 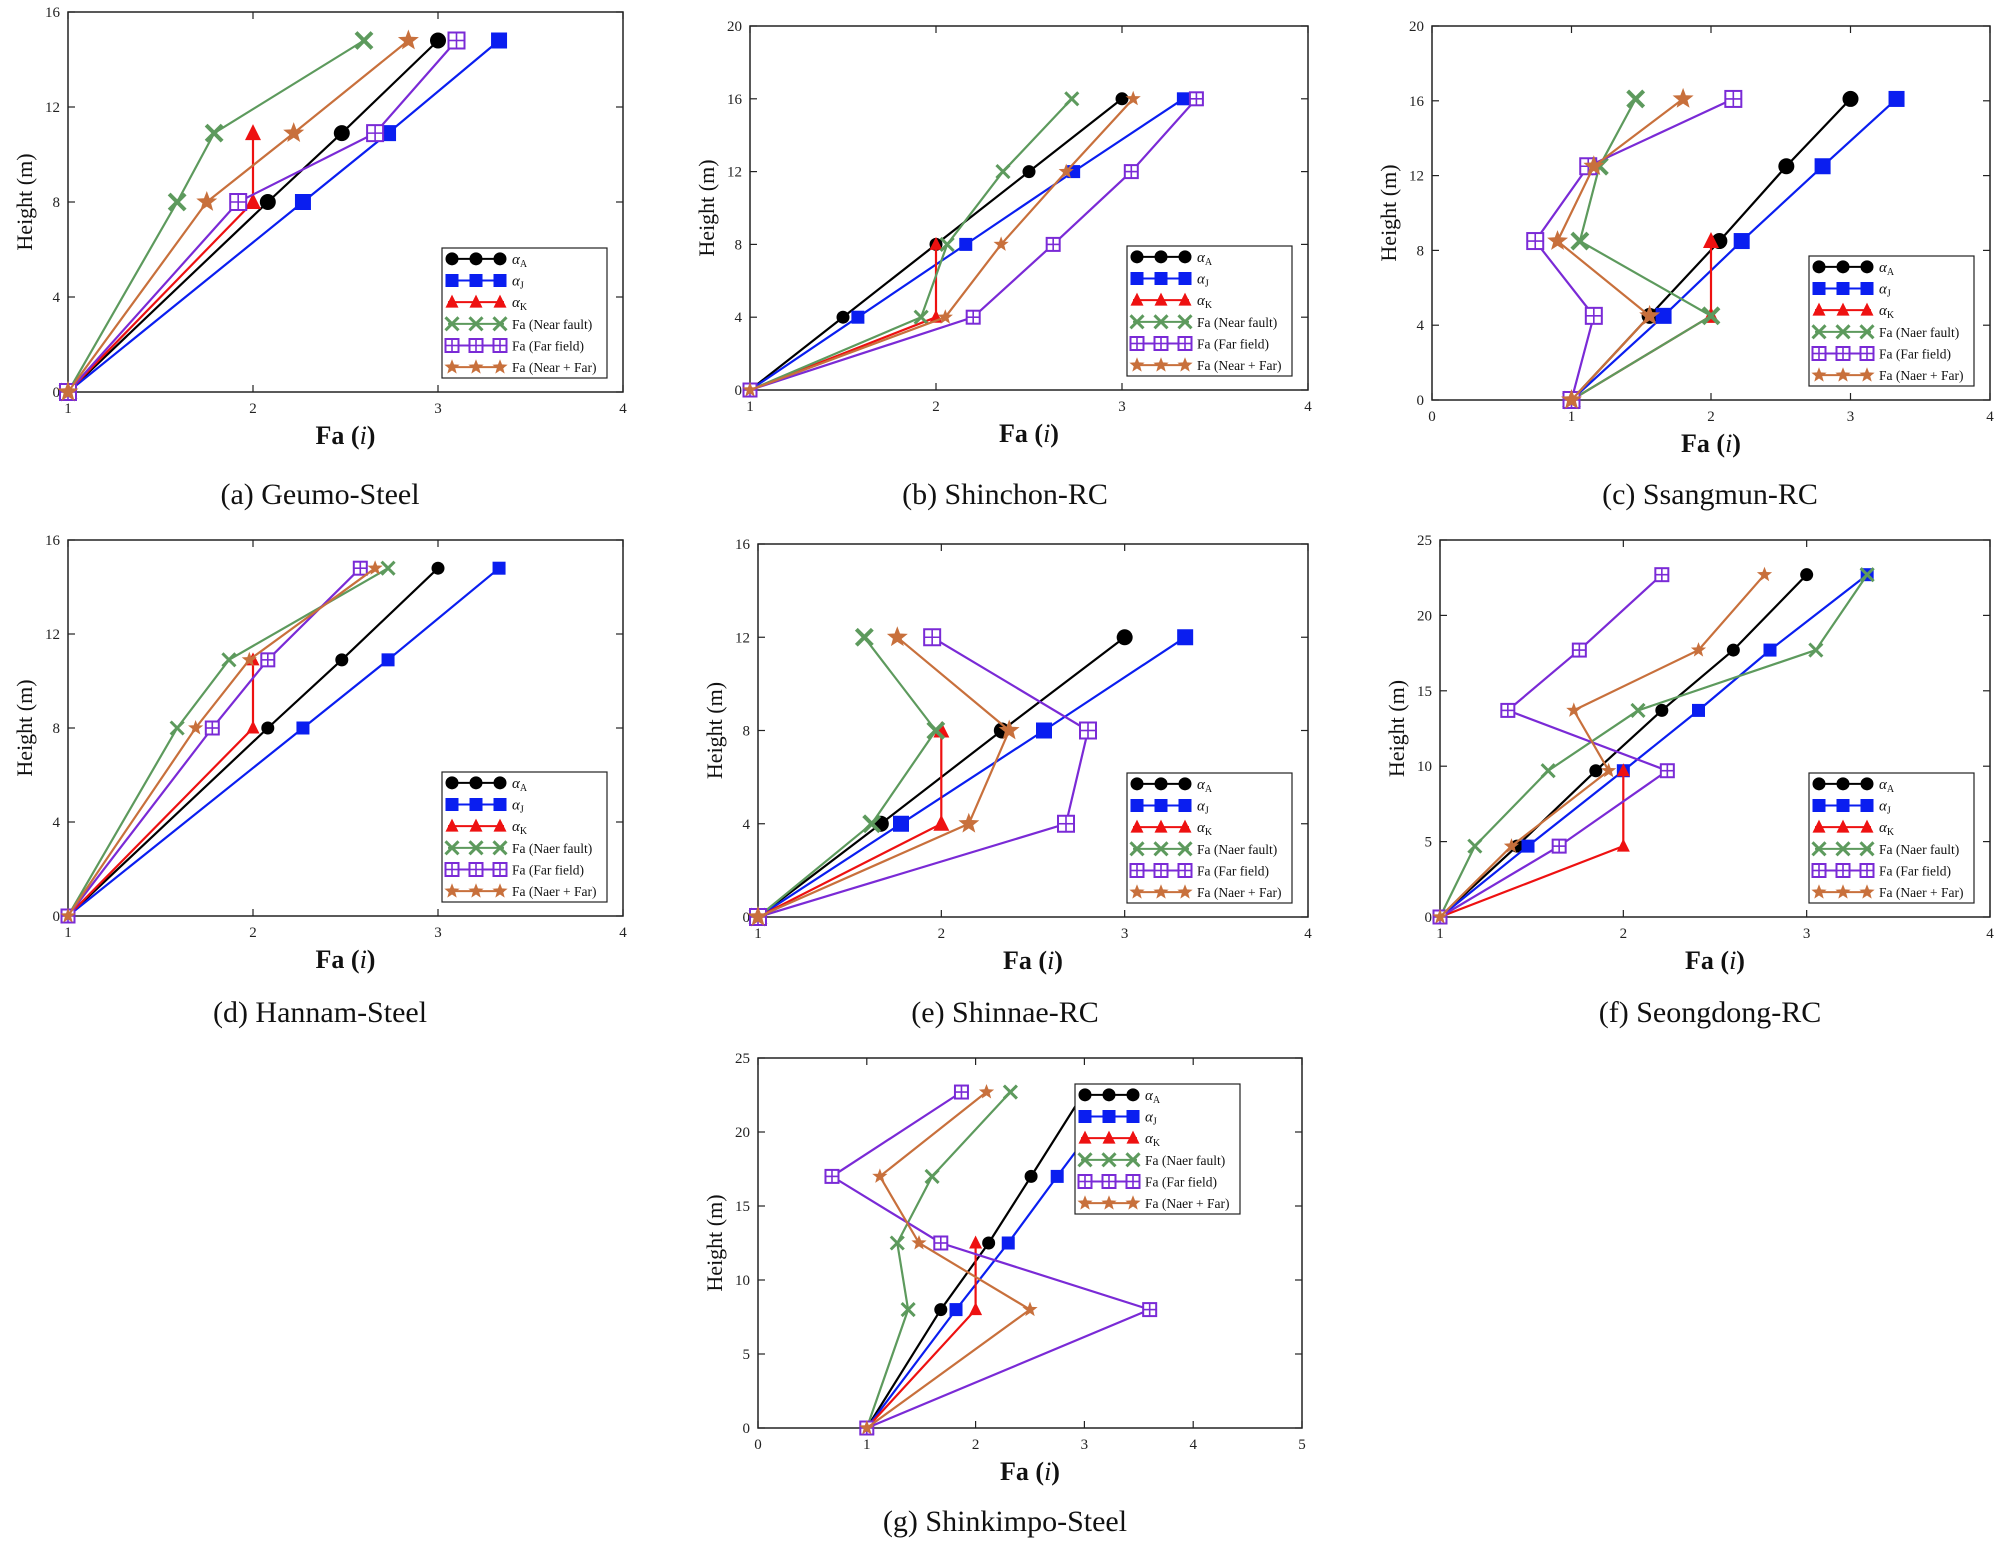 What do you see at coordinates (742, 1133) in the screenshot?
I see `y-tick-label: 20` at bounding box center [742, 1133].